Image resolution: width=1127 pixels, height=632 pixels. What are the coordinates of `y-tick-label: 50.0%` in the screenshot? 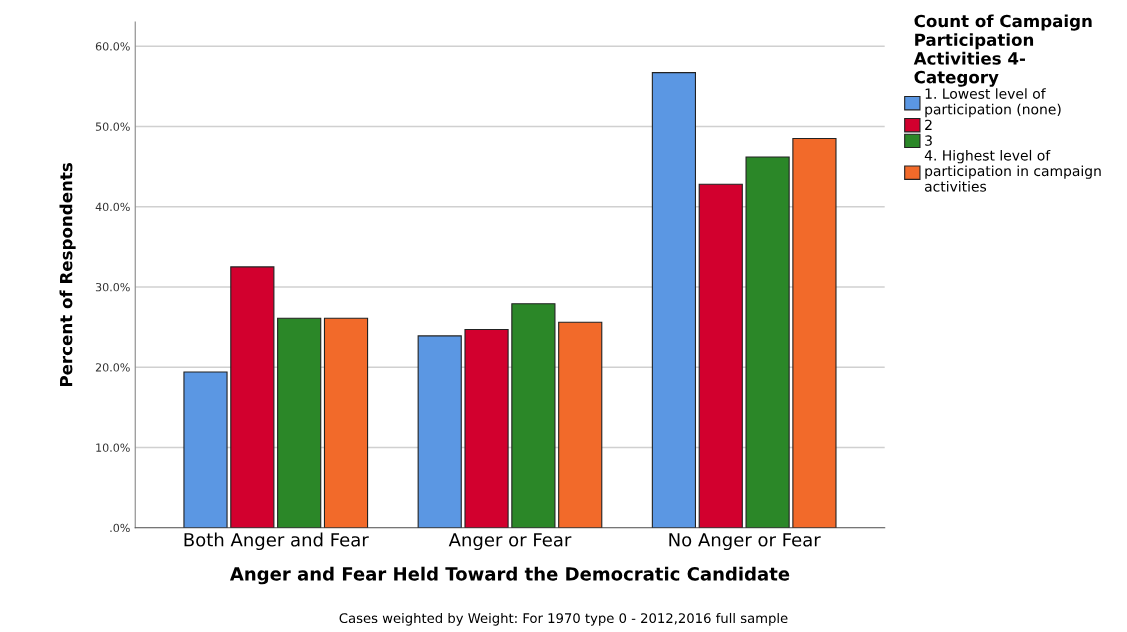 It's located at (112, 126).